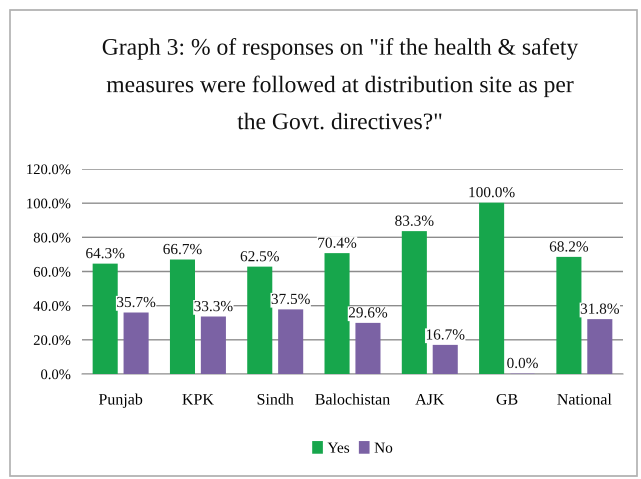 The height and width of the screenshot is (479, 641). I want to click on x-tick-label: Sindh, so click(276, 399).